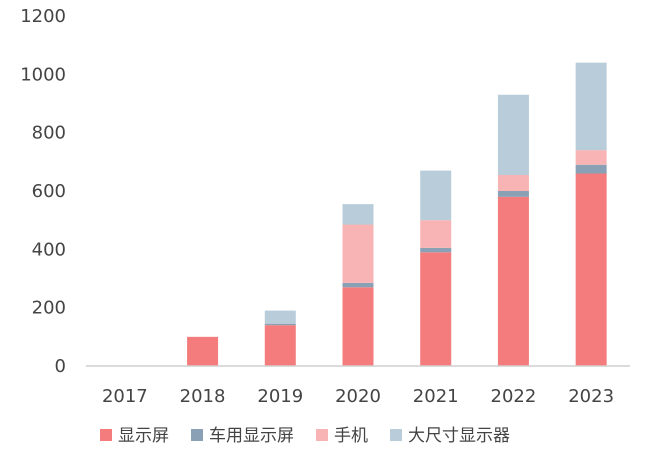  Describe the element at coordinates (280, 396) in the screenshot. I see `x-tick-label: 2019` at that location.